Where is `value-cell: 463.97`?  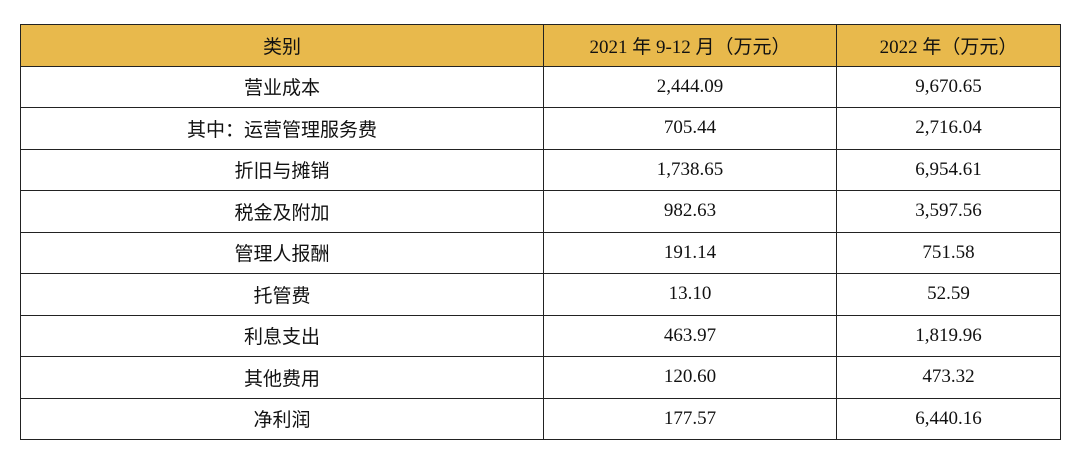
value-cell: 463.97 is located at coordinates (690, 335).